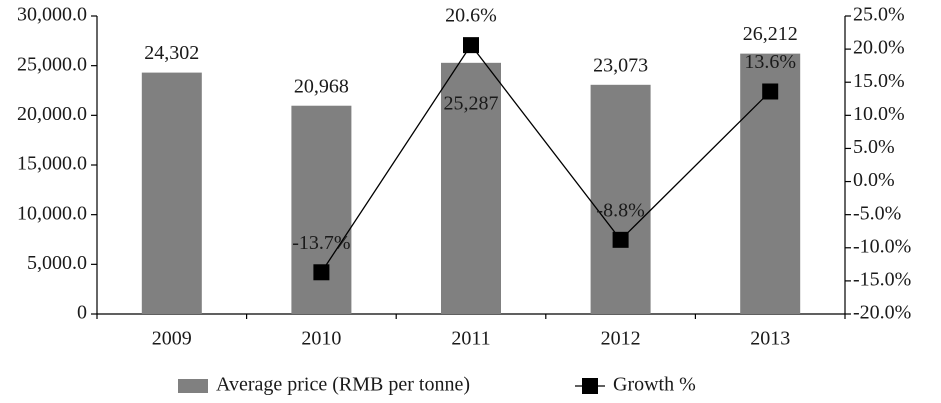  I want to click on line-value-label: 13.6%, so click(770, 62).